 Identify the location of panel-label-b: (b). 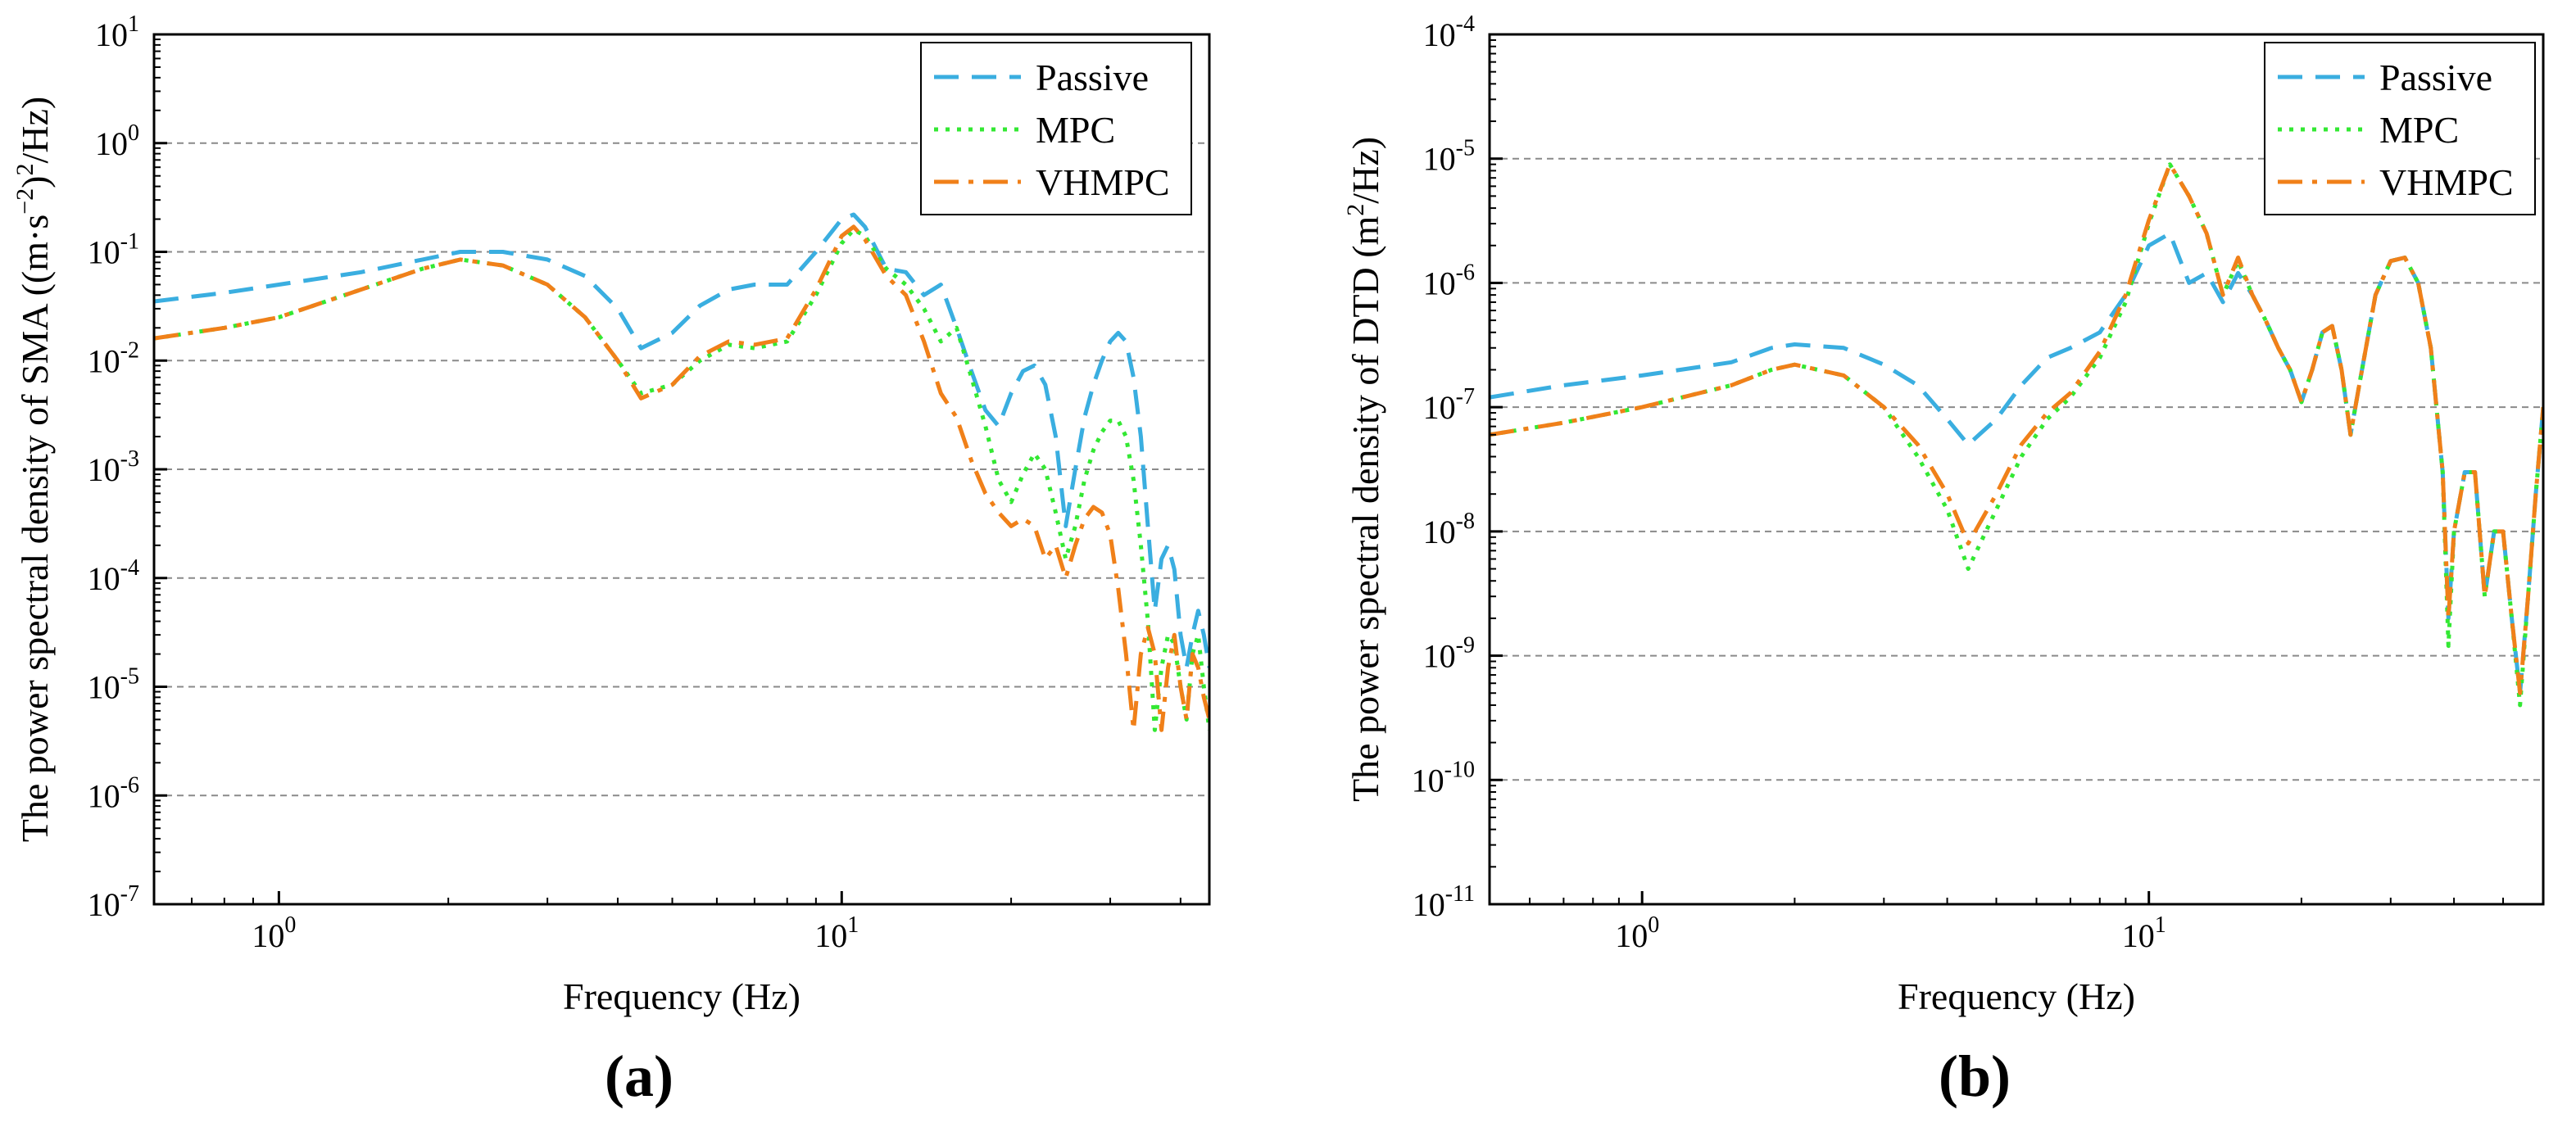
(1975, 1076).